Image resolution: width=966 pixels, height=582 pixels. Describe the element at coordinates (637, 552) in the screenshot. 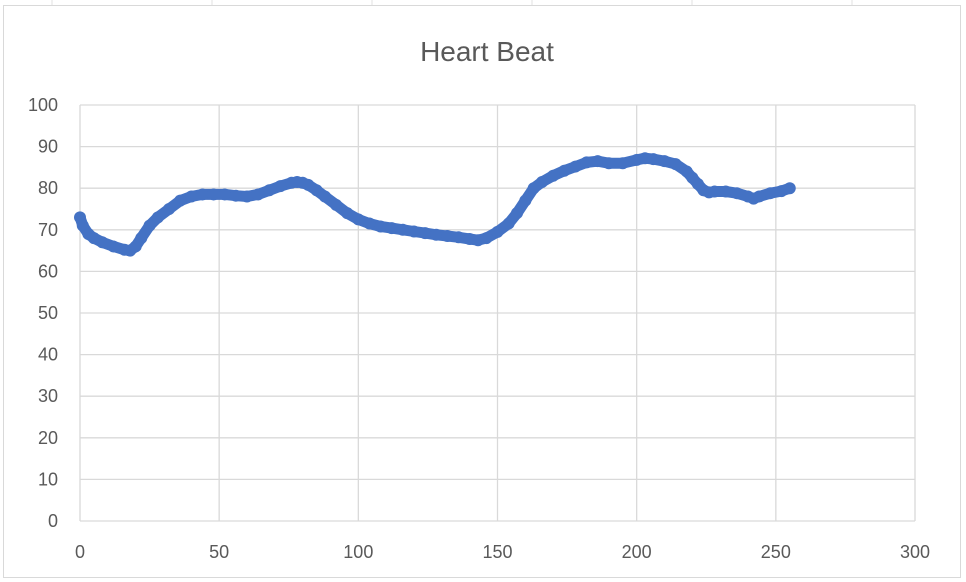

I see `x-tick-label: 200` at that location.